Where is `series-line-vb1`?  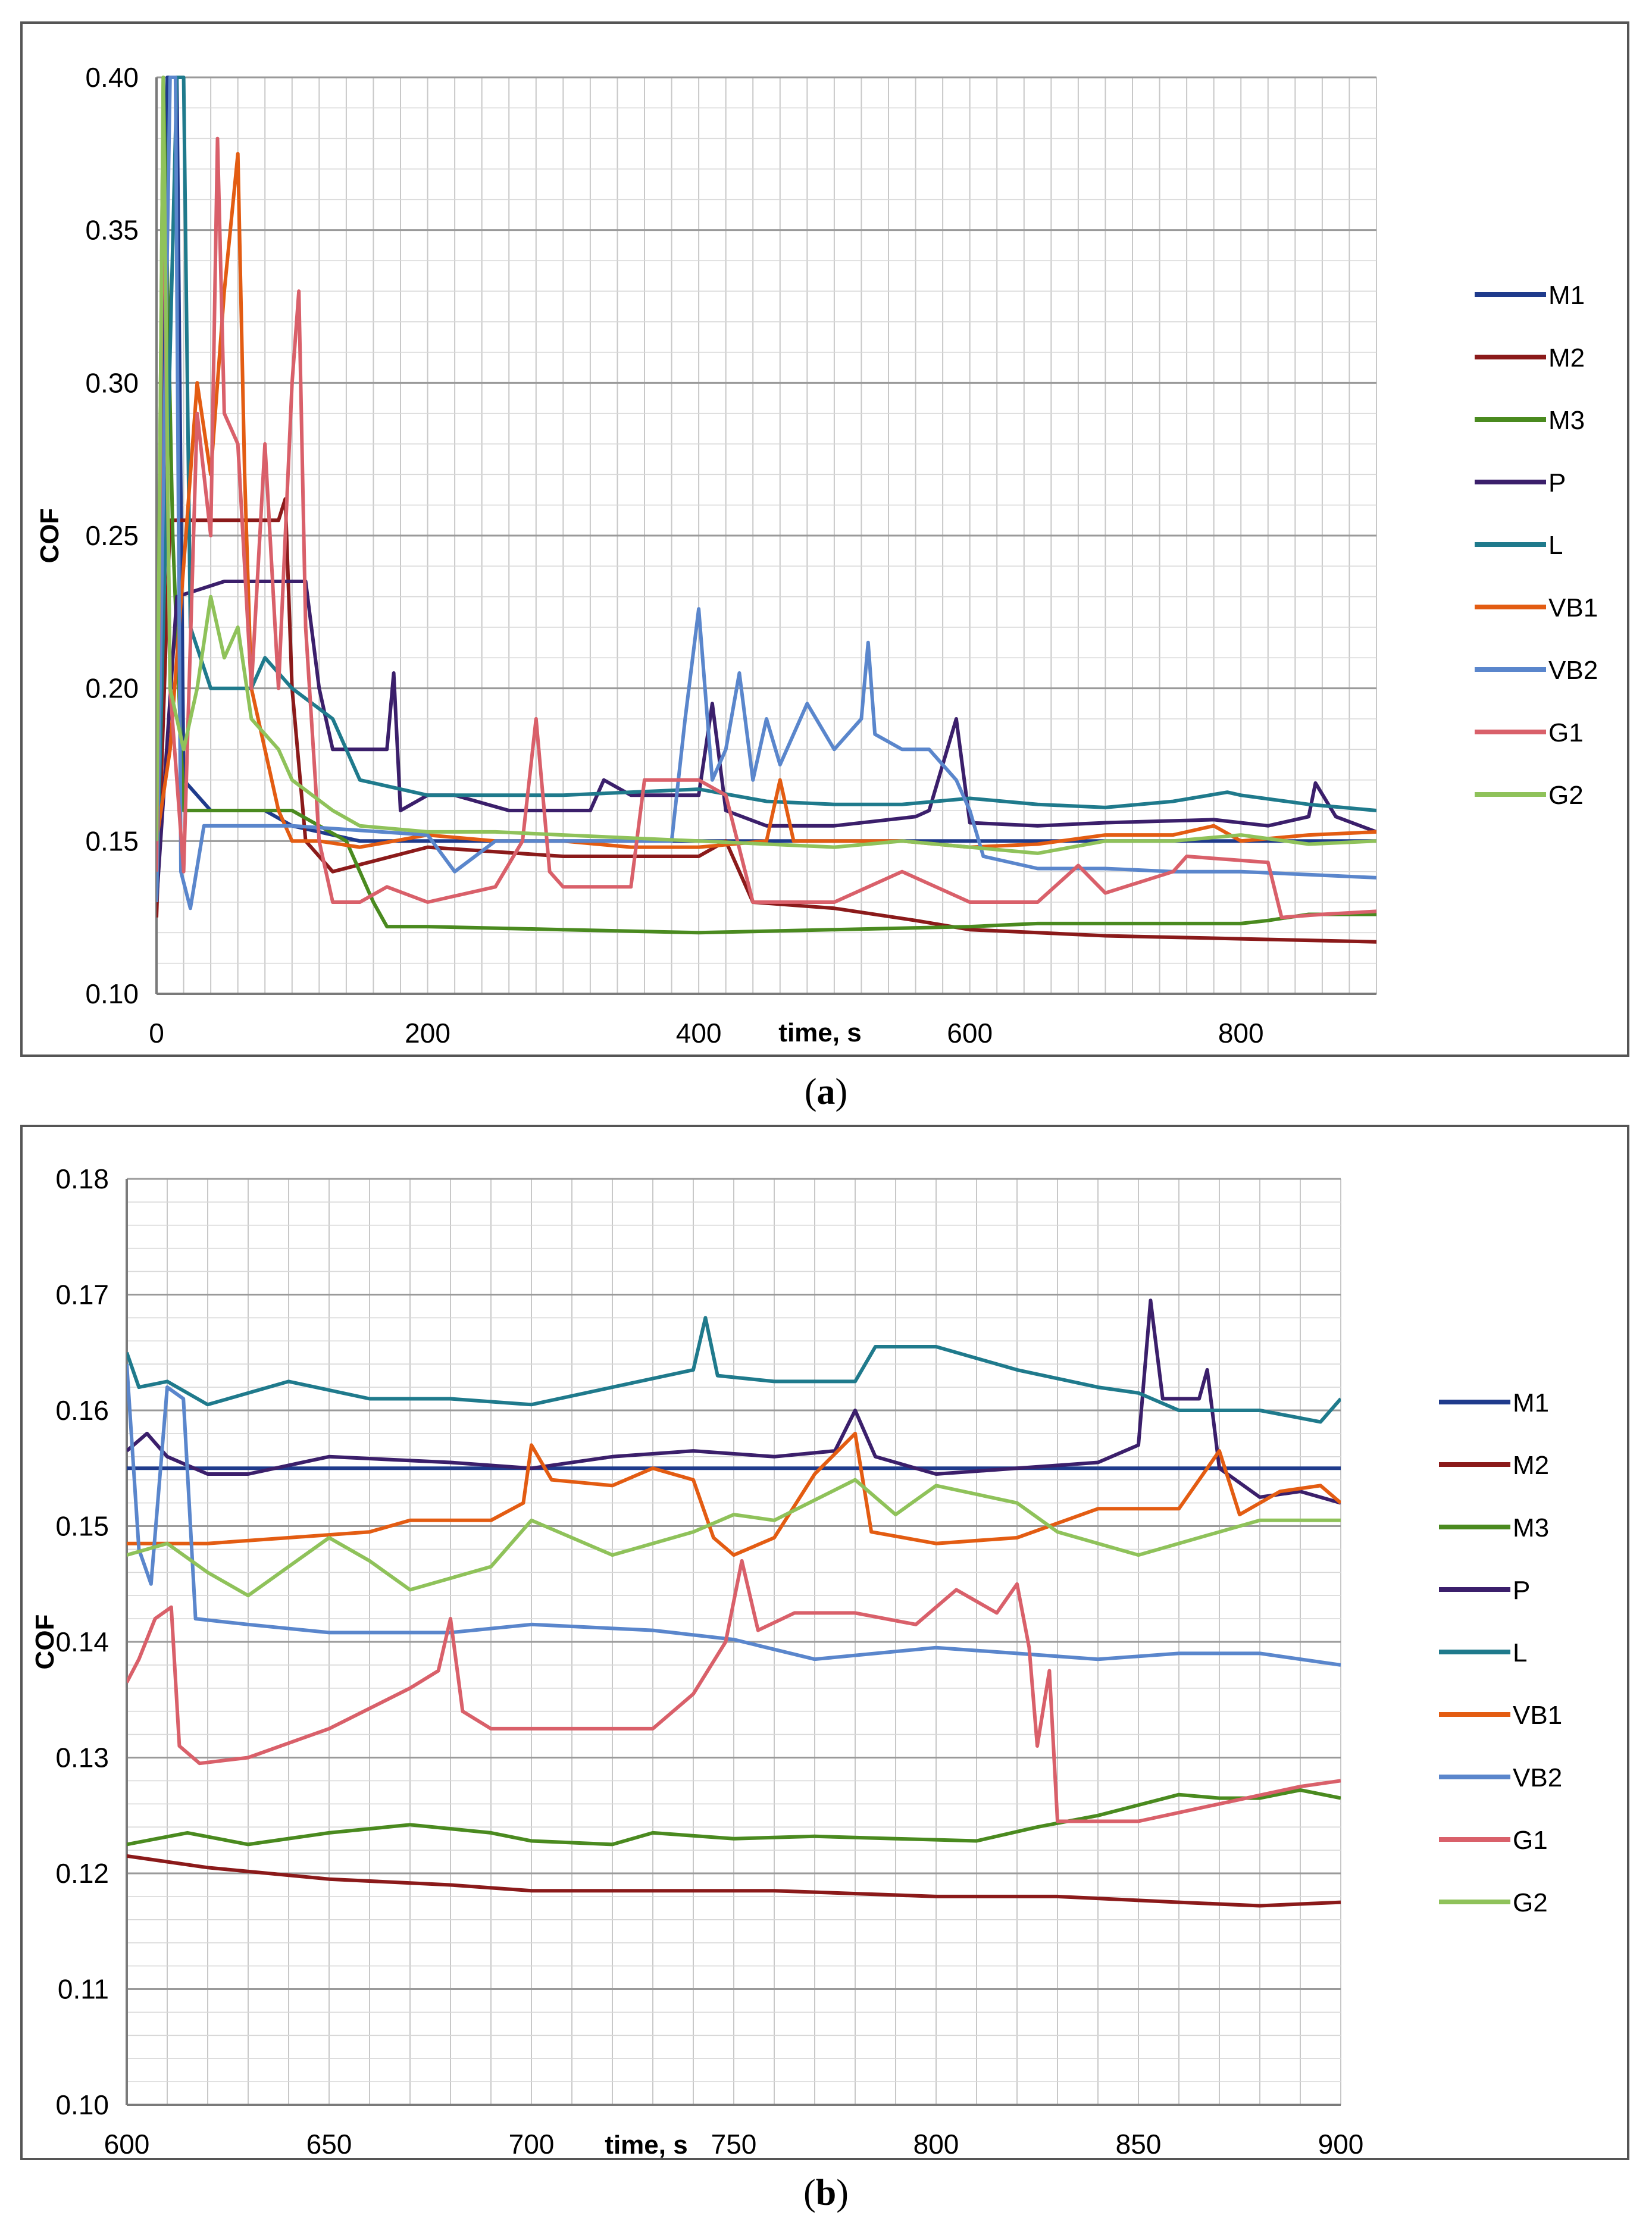
series-line-vb1 is located at coordinates (734, 1494).